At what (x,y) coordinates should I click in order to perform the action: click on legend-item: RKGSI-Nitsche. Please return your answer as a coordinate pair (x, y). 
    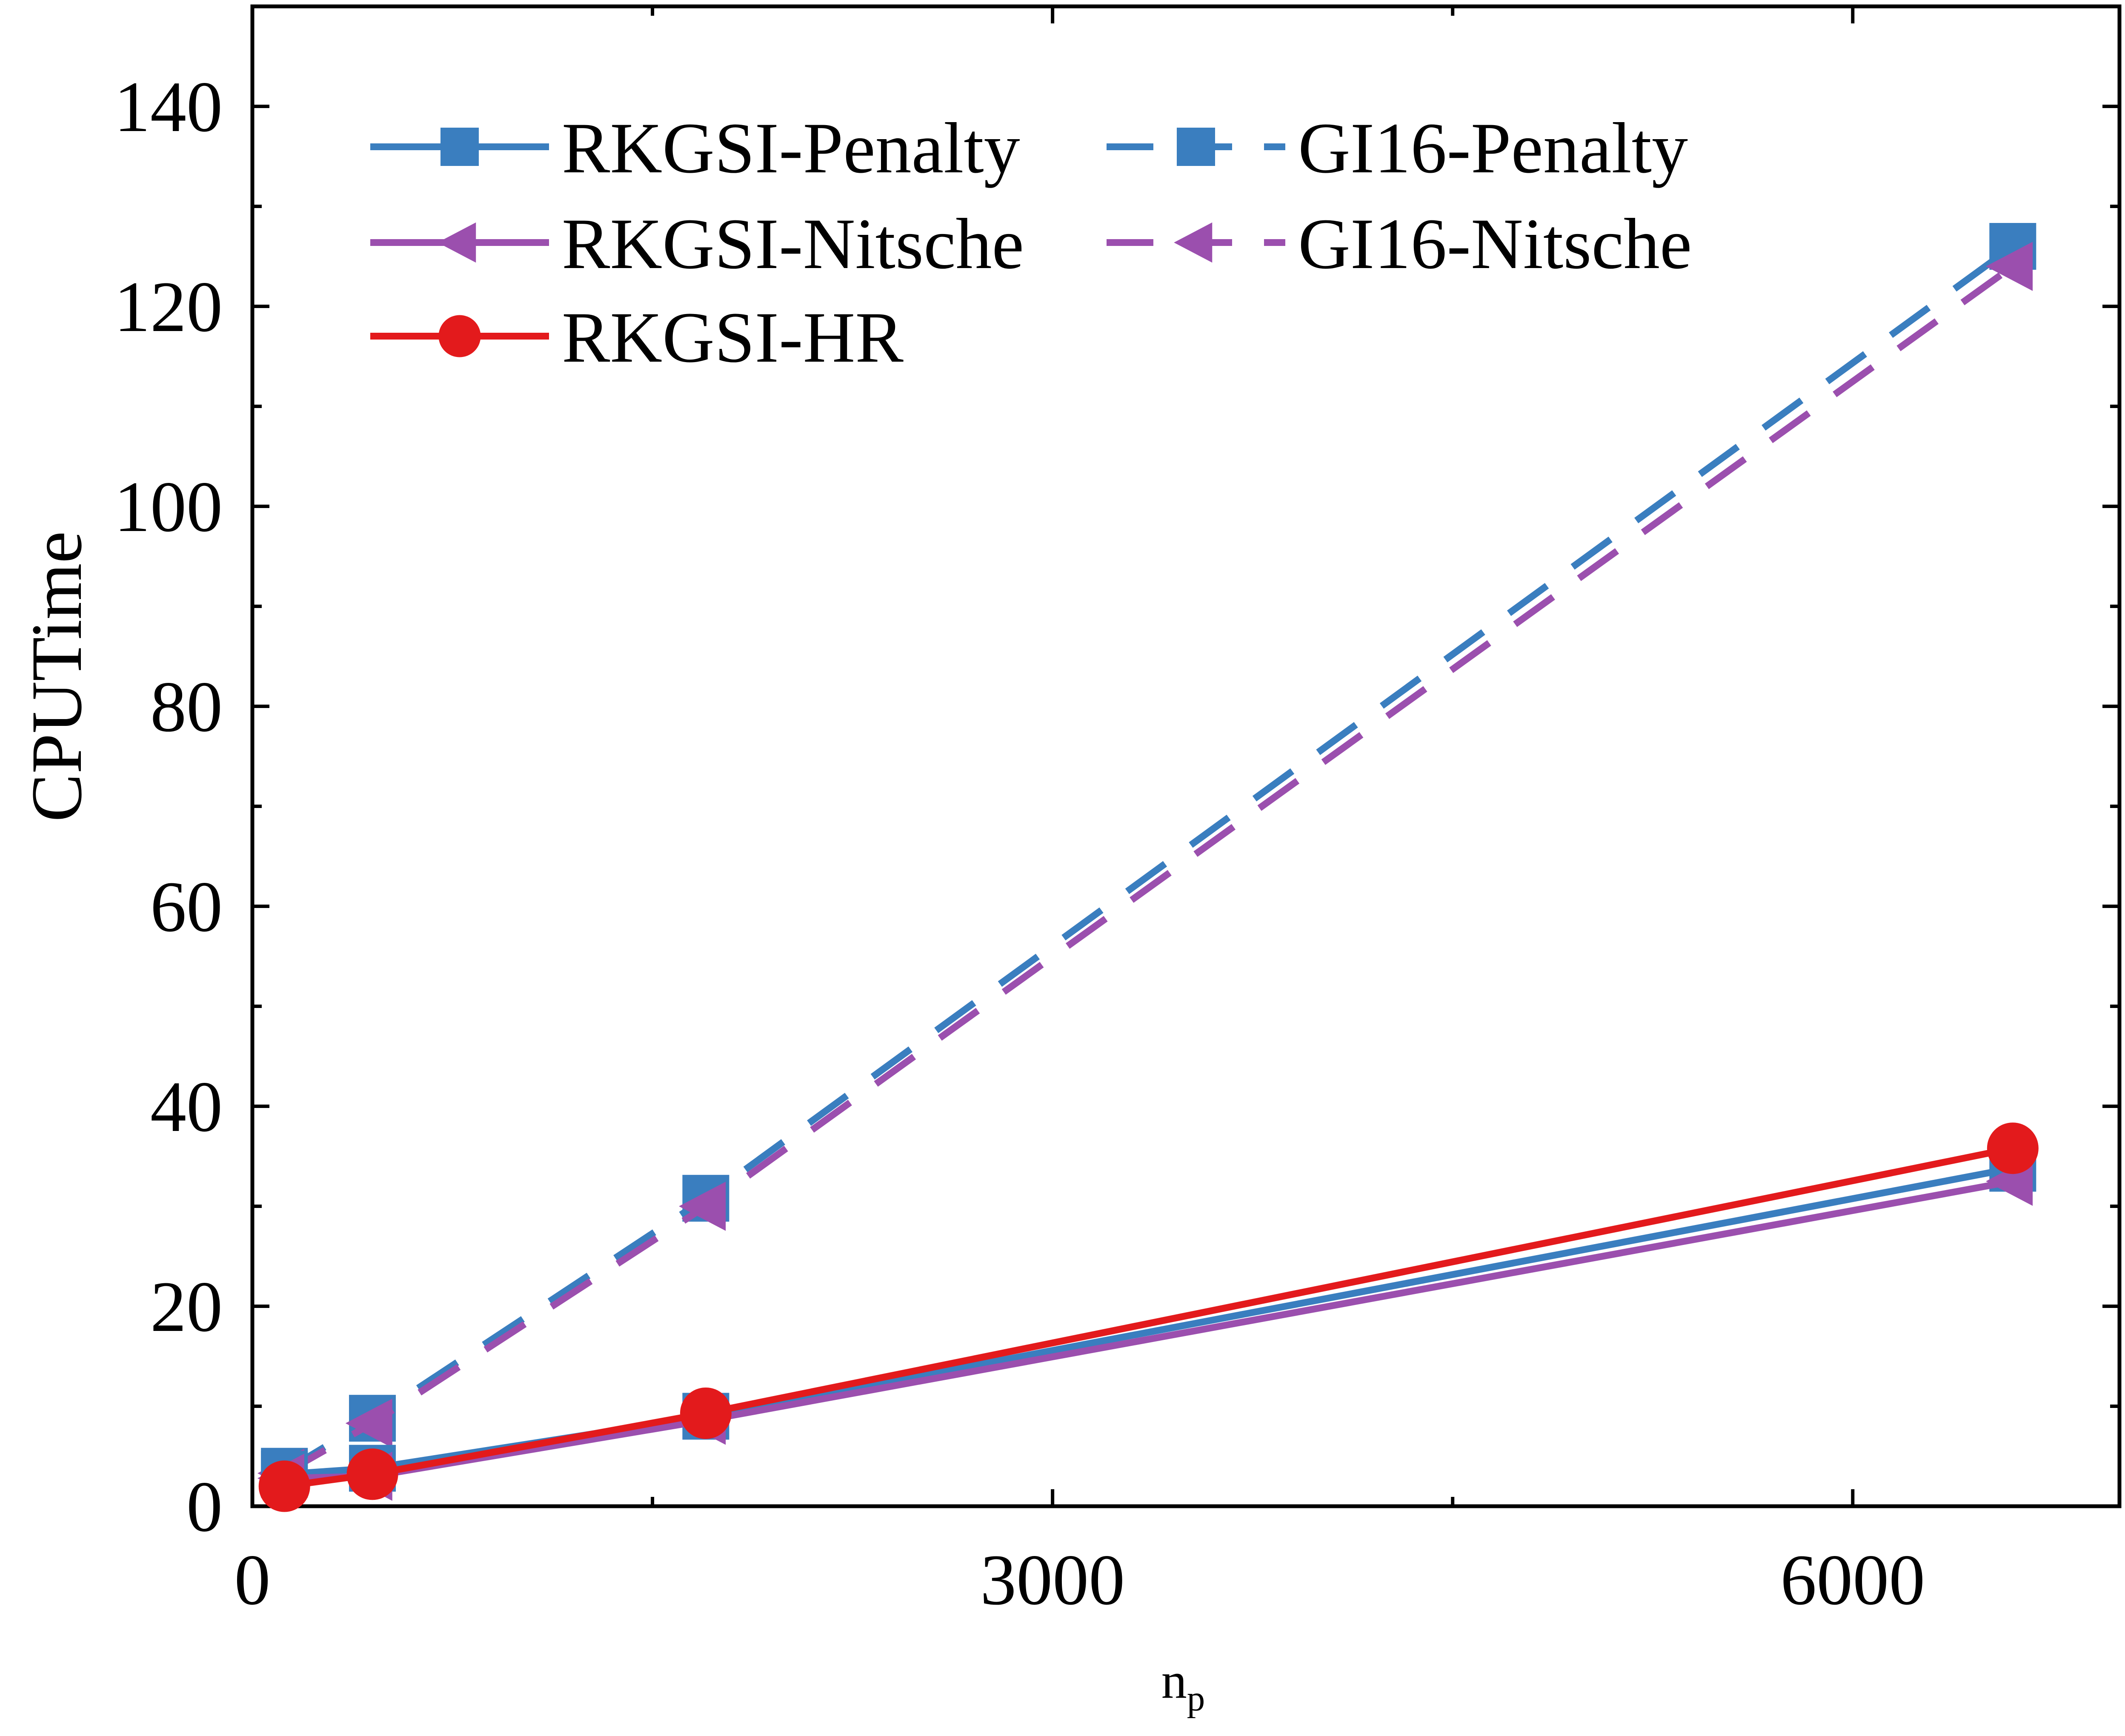
    Looking at the image, I should click on (697, 244).